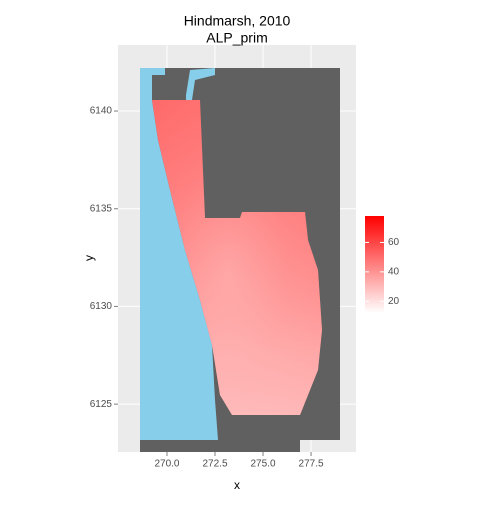 This screenshot has width=500, height=505. Describe the element at coordinates (101, 208) in the screenshot. I see `y-tick-label: 6135` at that location.